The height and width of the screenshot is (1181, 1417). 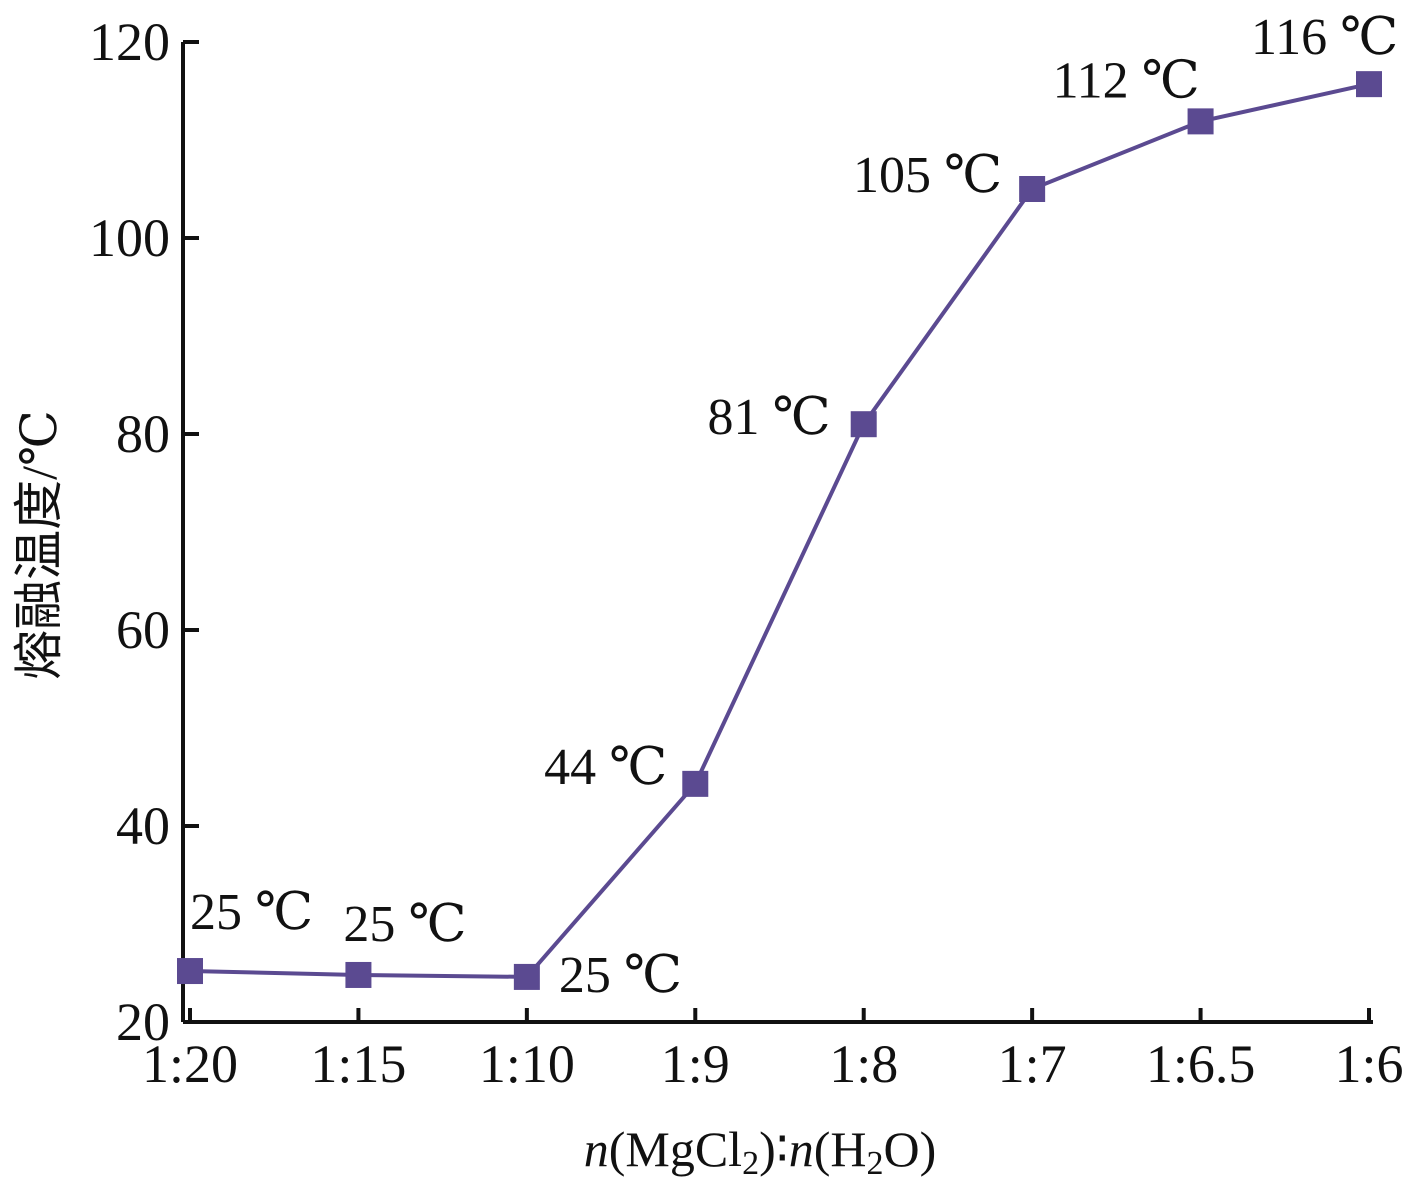 I want to click on data-label: 105 ℃, so click(x=927, y=175).